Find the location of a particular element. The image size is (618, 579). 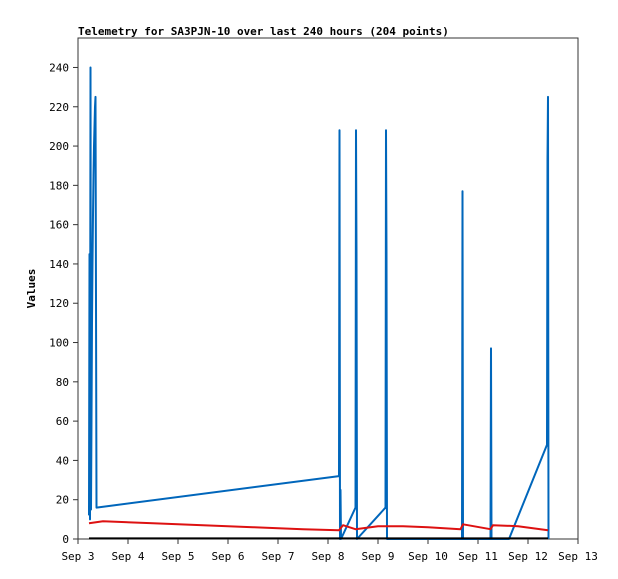

x-tick-label: Sep 13 is located at coordinates (578, 556).